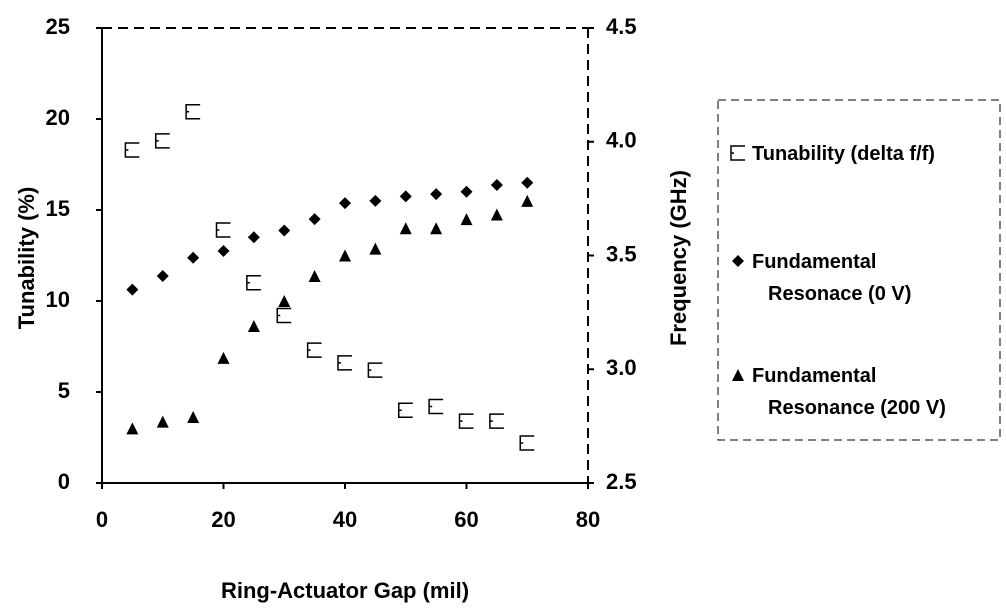  What do you see at coordinates (466, 519) in the screenshot?
I see `x-tick-label: 60` at bounding box center [466, 519].